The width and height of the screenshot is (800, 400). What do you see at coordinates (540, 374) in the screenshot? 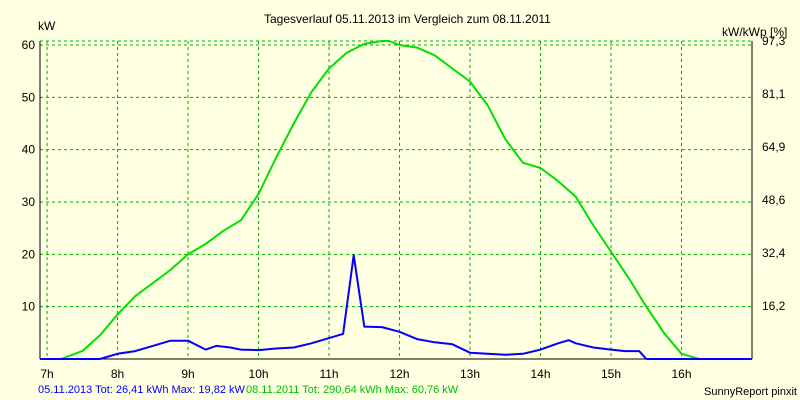
I see `x-tick-label: 14h` at bounding box center [540, 374].